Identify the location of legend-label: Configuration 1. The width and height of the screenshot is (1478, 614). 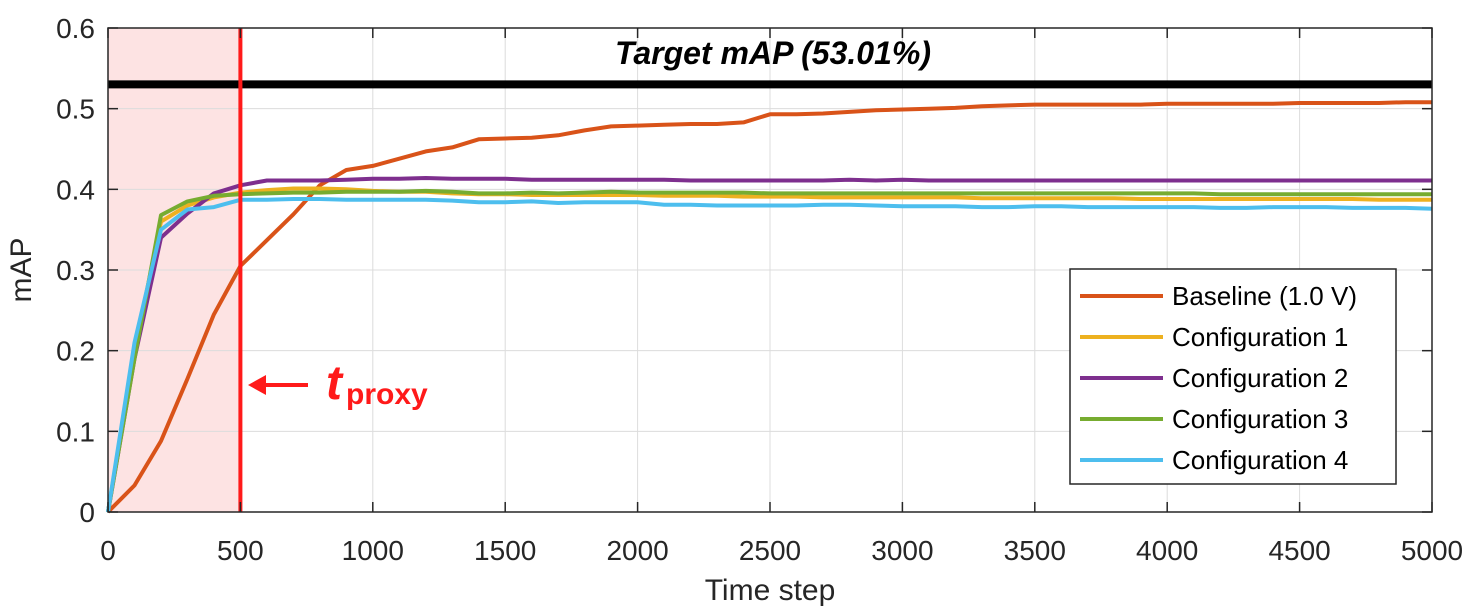
(1260, 337).